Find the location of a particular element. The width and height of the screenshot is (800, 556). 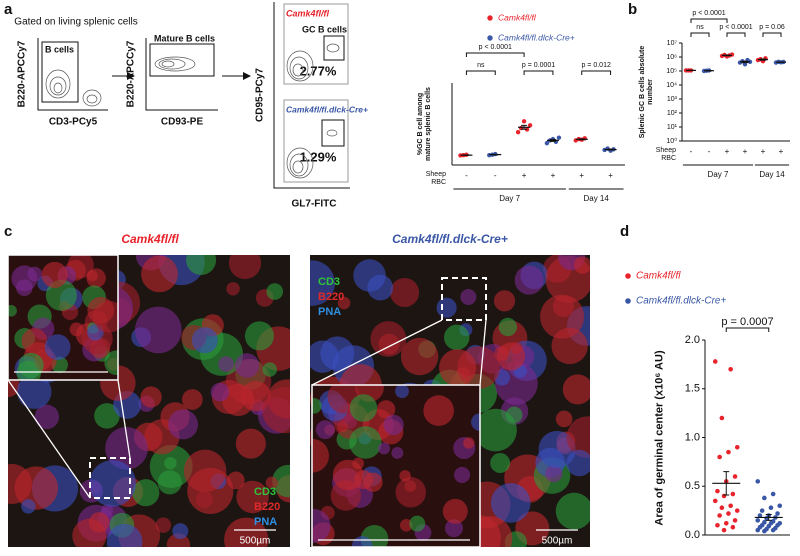

plot-title: Camk4fl/fl is located at coordinates (308, 13).